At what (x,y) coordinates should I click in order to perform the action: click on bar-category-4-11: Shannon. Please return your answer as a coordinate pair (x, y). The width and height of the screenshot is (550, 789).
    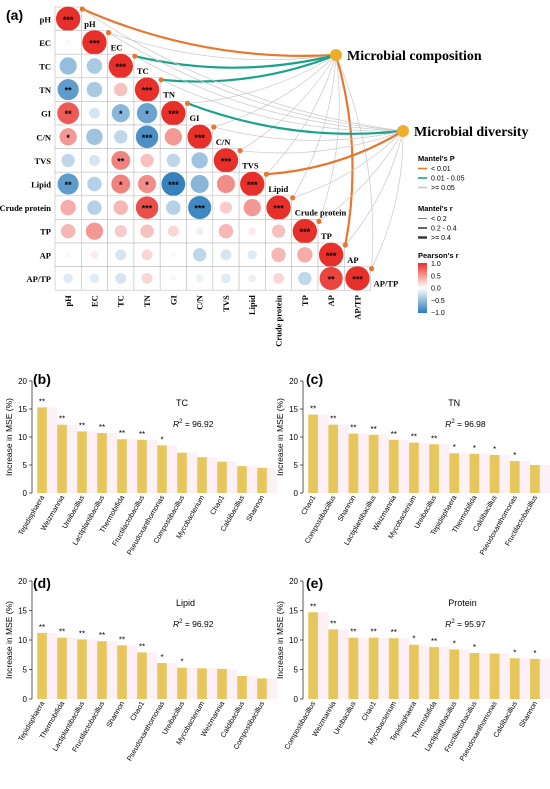
    Looking at the image, I should click on (528, 714).